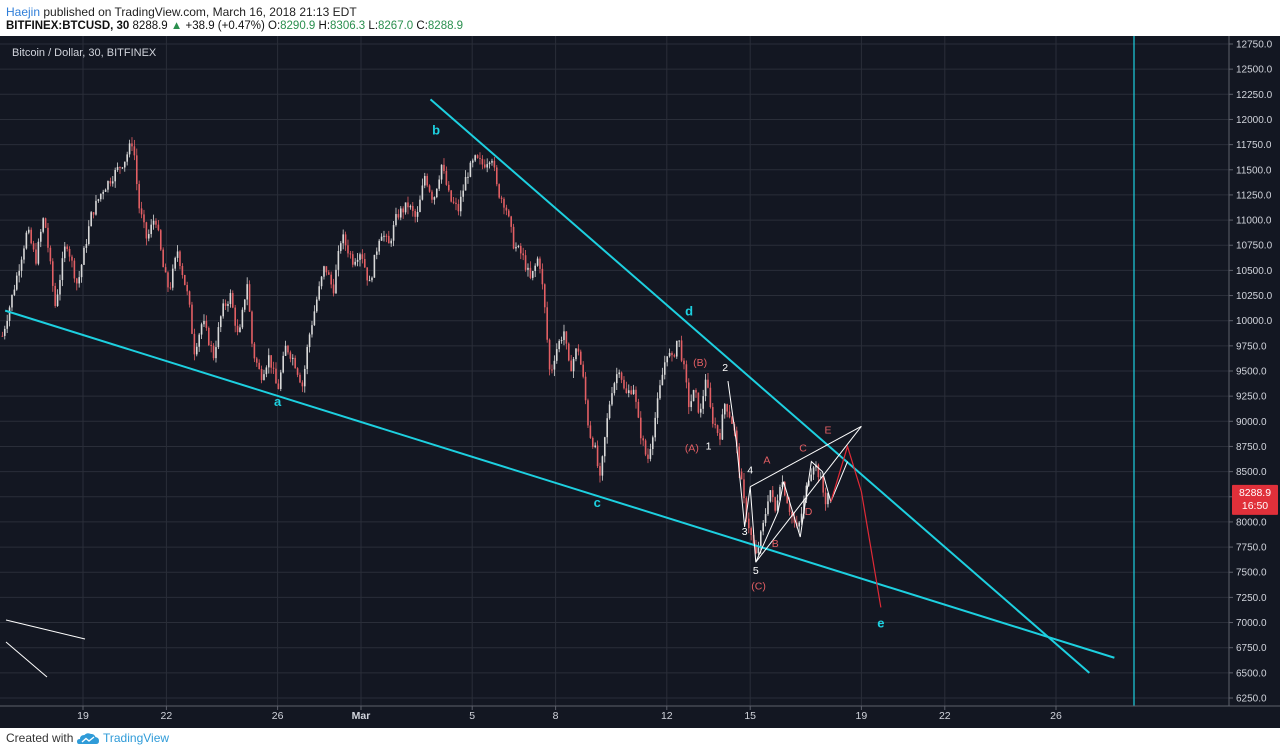 This screenshot has width=1280, height=752. I want to click on time-axis: 19 22 26 Mar 5 8 12 15 19 22 26, so click(569, 714).